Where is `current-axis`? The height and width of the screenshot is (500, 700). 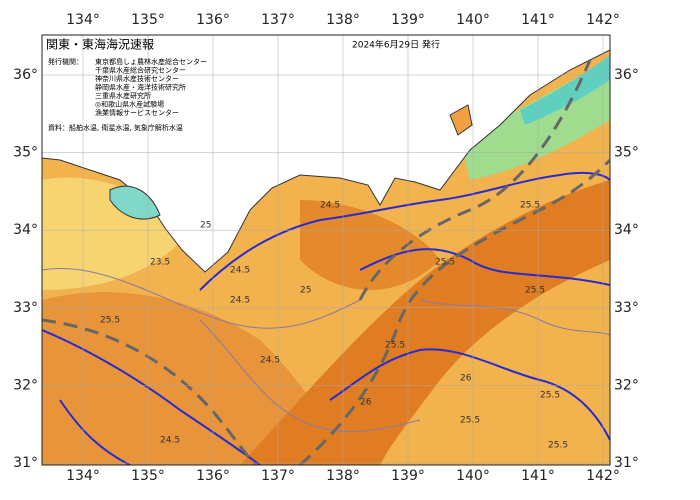 current-axis is located at coordinates (149, 391).